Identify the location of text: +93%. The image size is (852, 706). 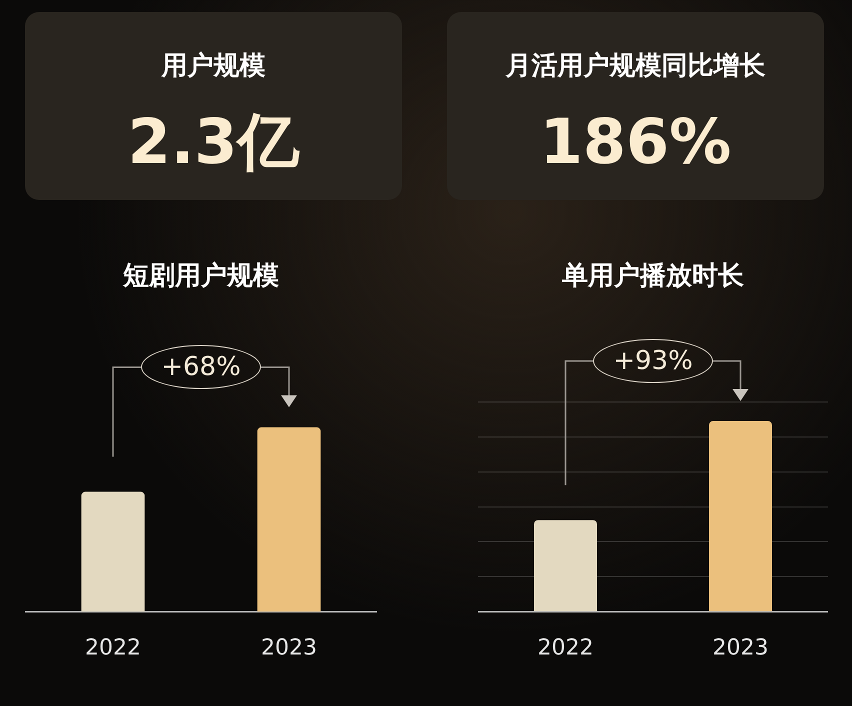
(653, 361).